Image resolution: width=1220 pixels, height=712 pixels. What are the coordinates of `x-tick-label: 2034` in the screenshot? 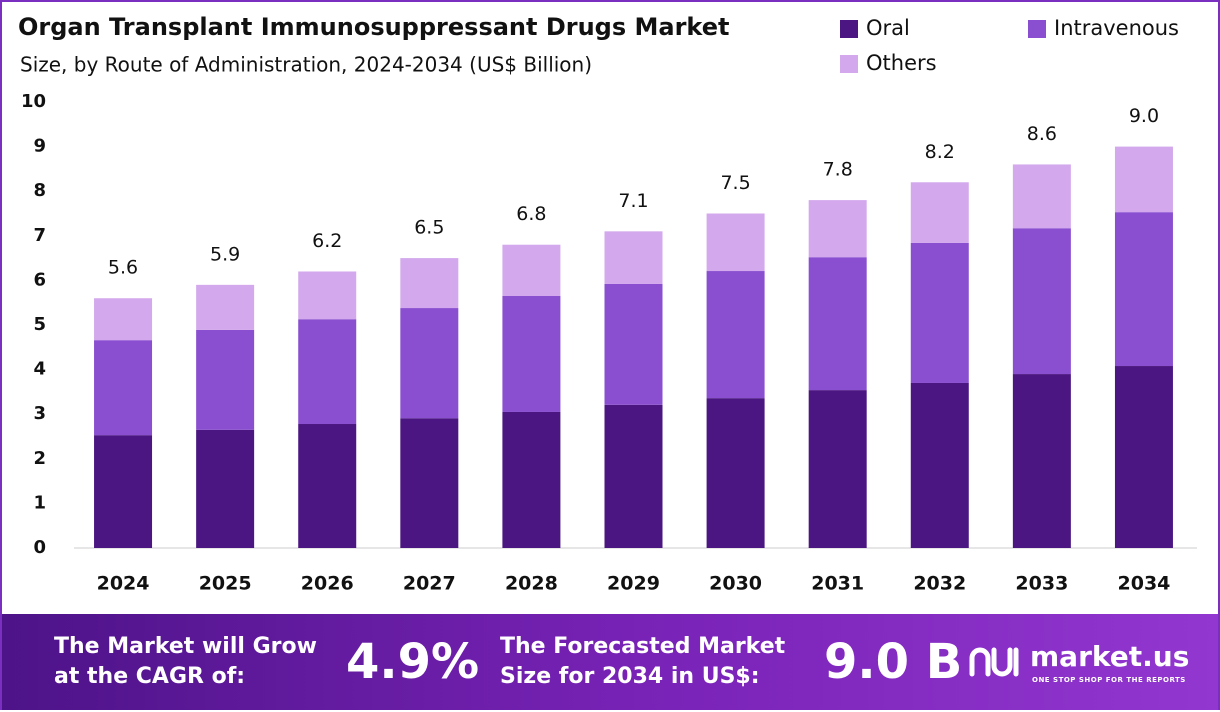 It's located at (1144, 584).